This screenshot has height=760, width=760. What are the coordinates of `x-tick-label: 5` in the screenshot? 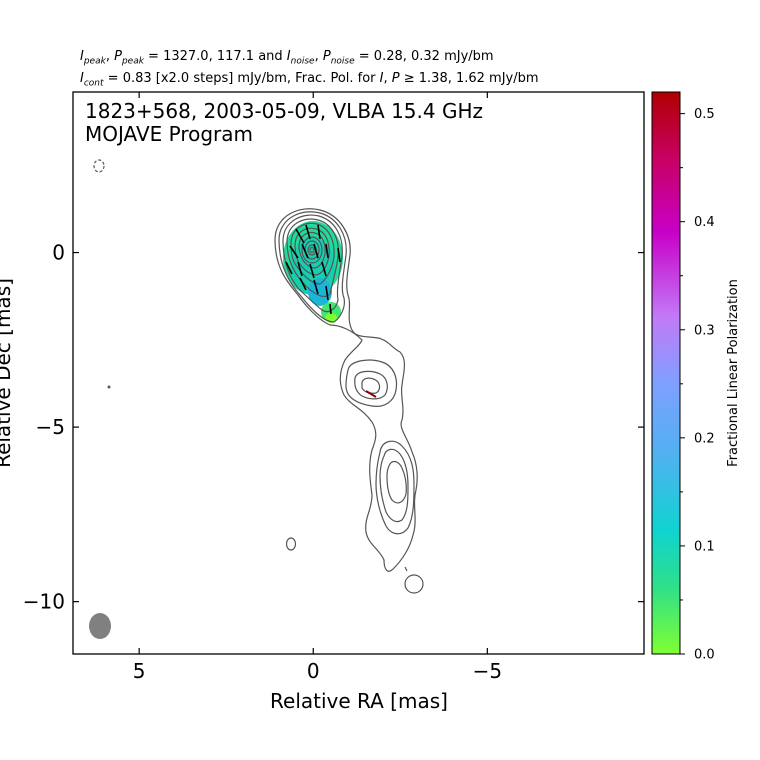 It's located at (139, 671).